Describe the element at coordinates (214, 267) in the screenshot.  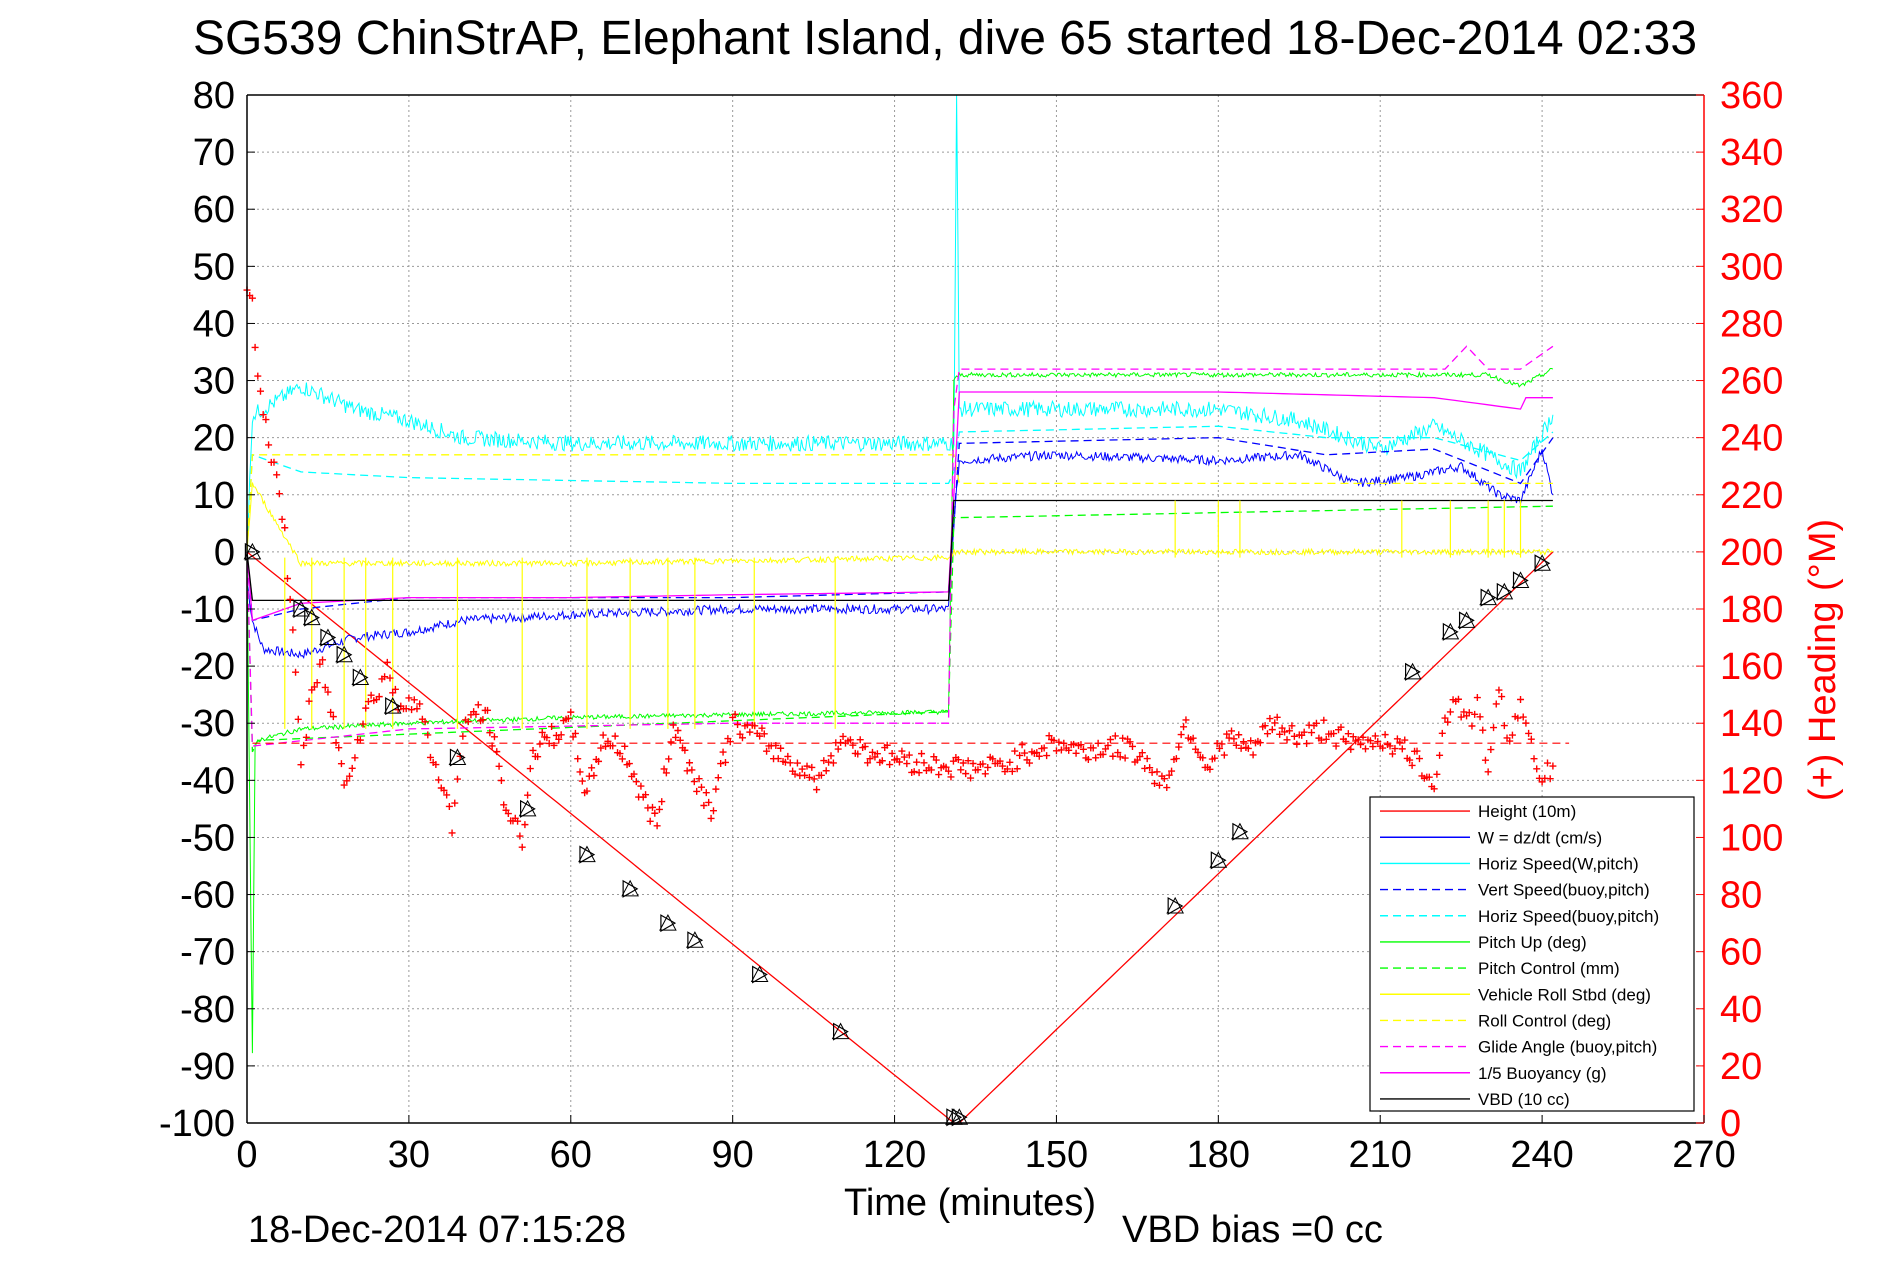
I see `y-tick-label: 50` at that location.